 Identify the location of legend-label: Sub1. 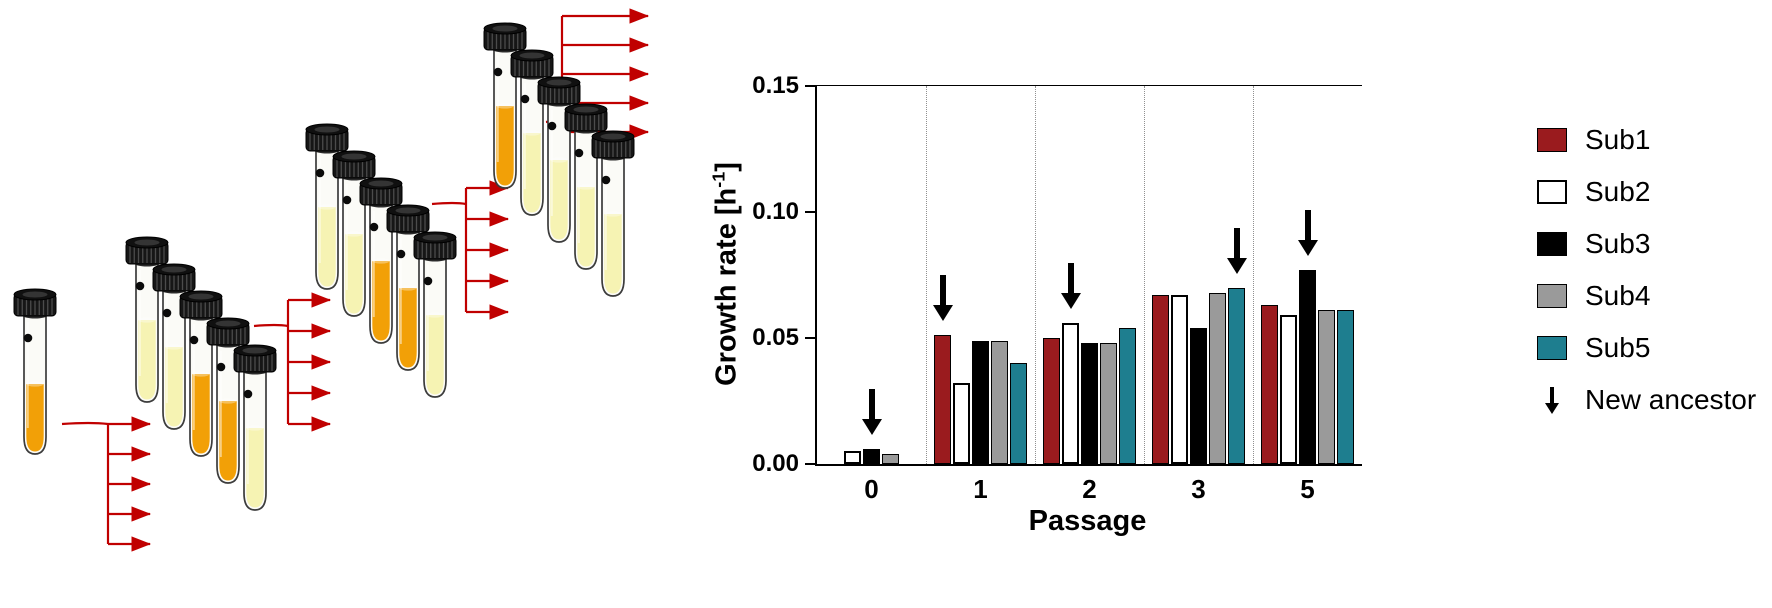
(1618, 139).